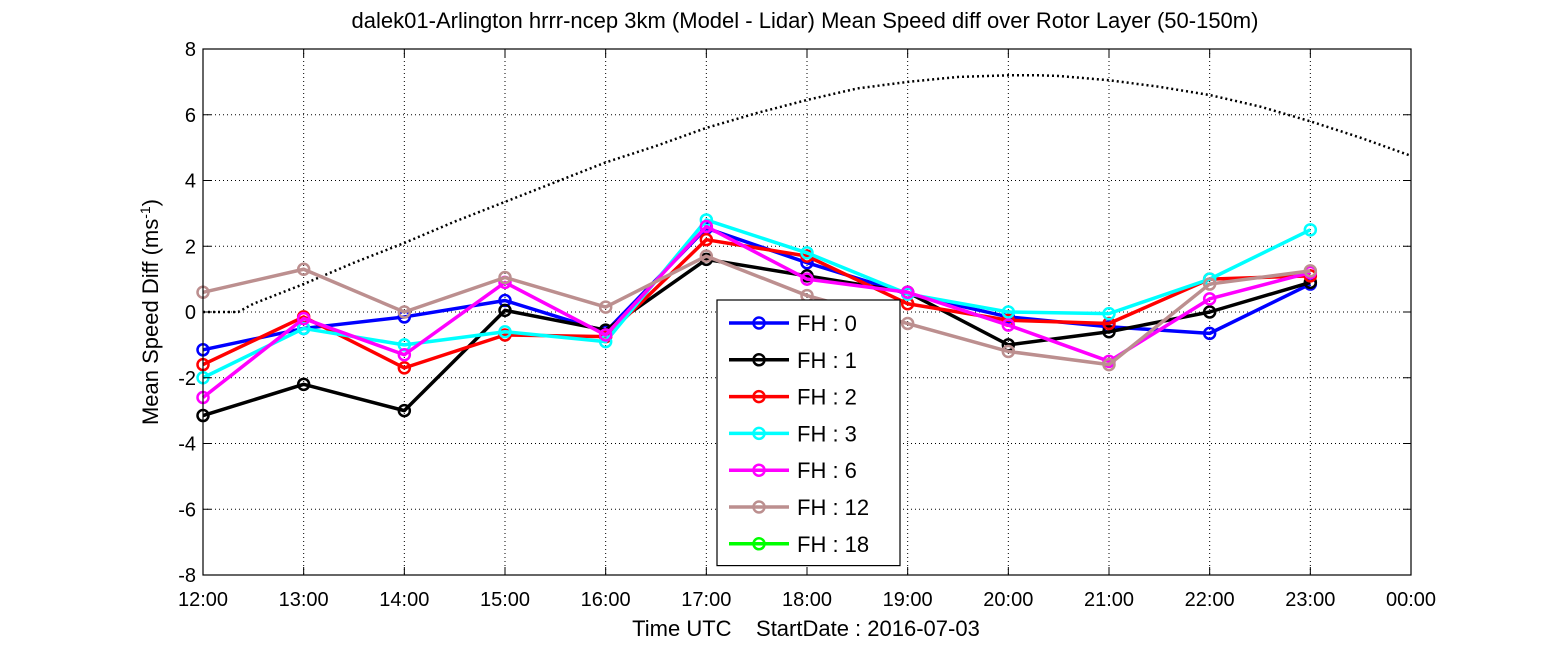  I want to click on legend-entry-label: FH : 1, so click(827, 360).